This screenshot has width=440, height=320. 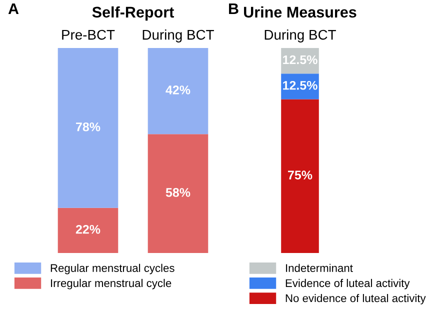 What do you see at coordinates (233, 8) in the screenshot?
I see `text: B` at bounding box center [233, 8].